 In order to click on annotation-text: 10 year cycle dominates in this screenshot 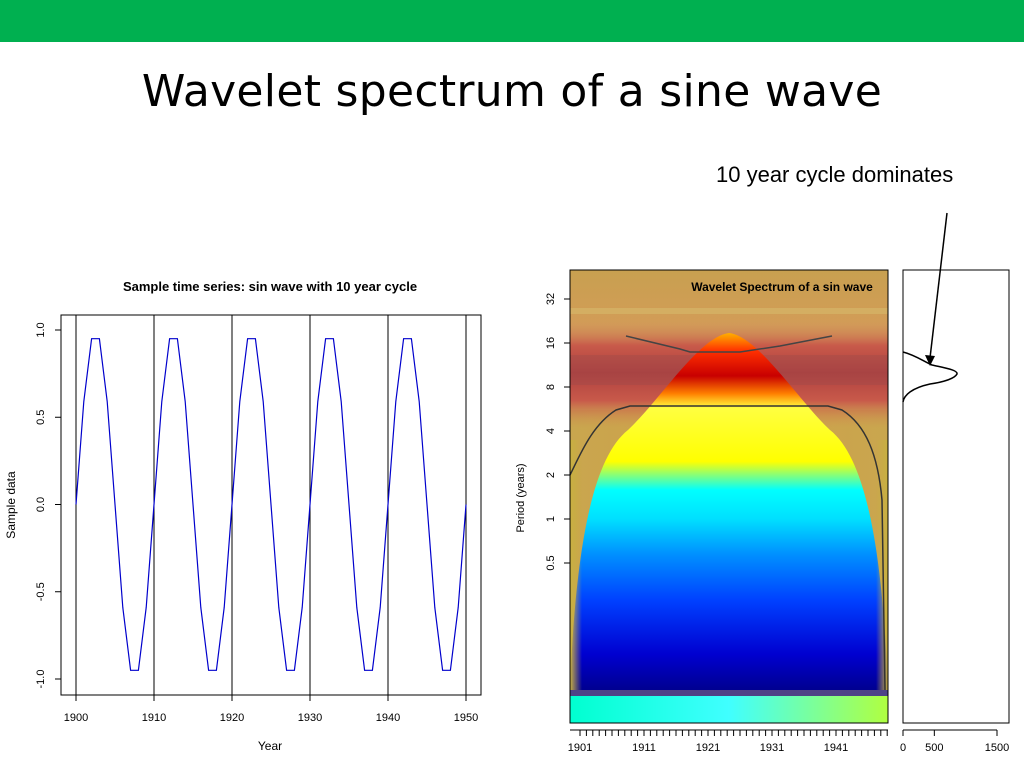, I will do `click(835, 174)`.